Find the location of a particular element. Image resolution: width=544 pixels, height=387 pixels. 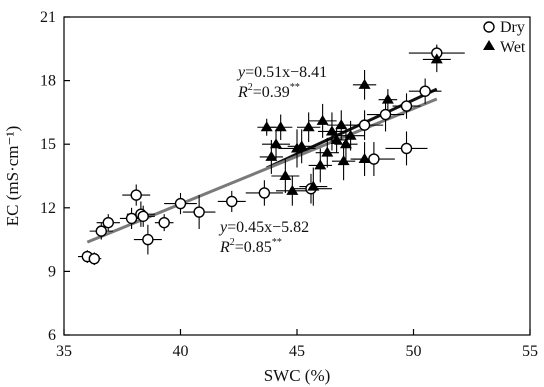

wet-fit-annotation: y=0.51x−8.41 R2=0.39** is located at coordinates (281, 82).